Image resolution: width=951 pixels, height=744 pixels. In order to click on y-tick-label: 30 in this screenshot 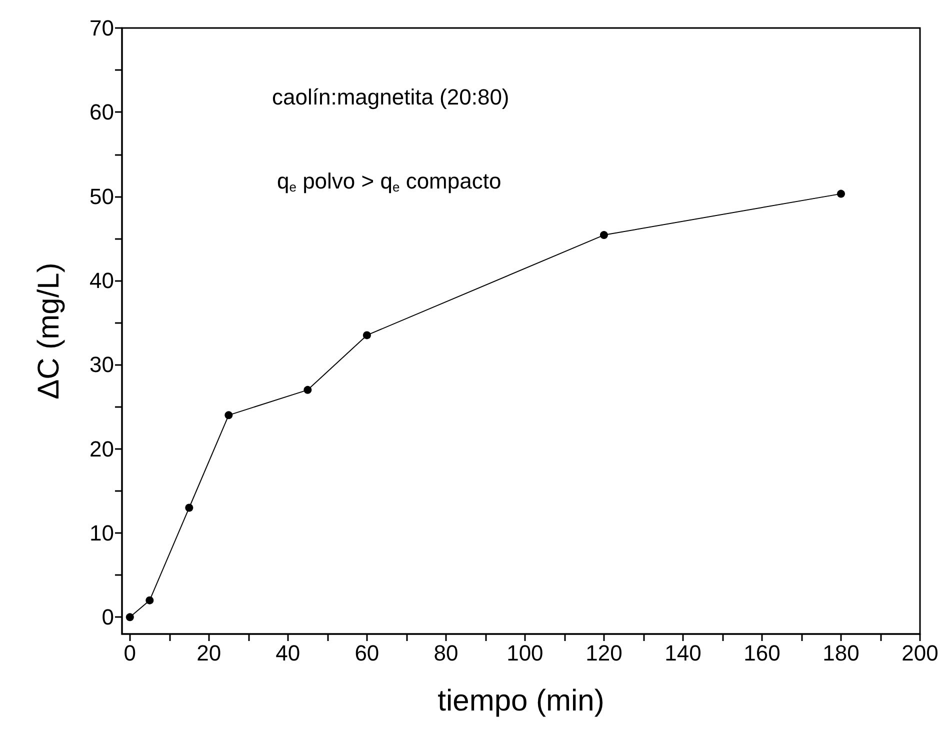, I will do `click(102, 365)`.